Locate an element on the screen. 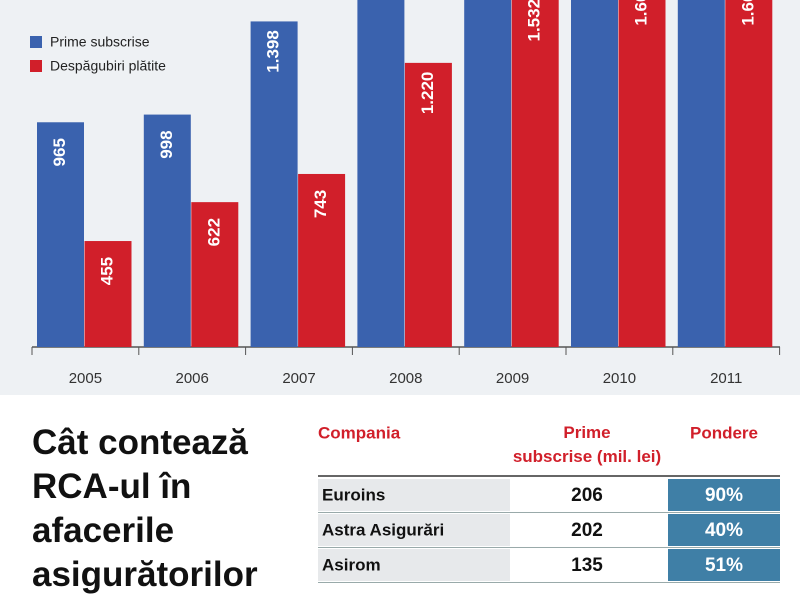 The height and width of the screenshot is (600, 800). value-label: 998 is located at coordinates (166, 144).